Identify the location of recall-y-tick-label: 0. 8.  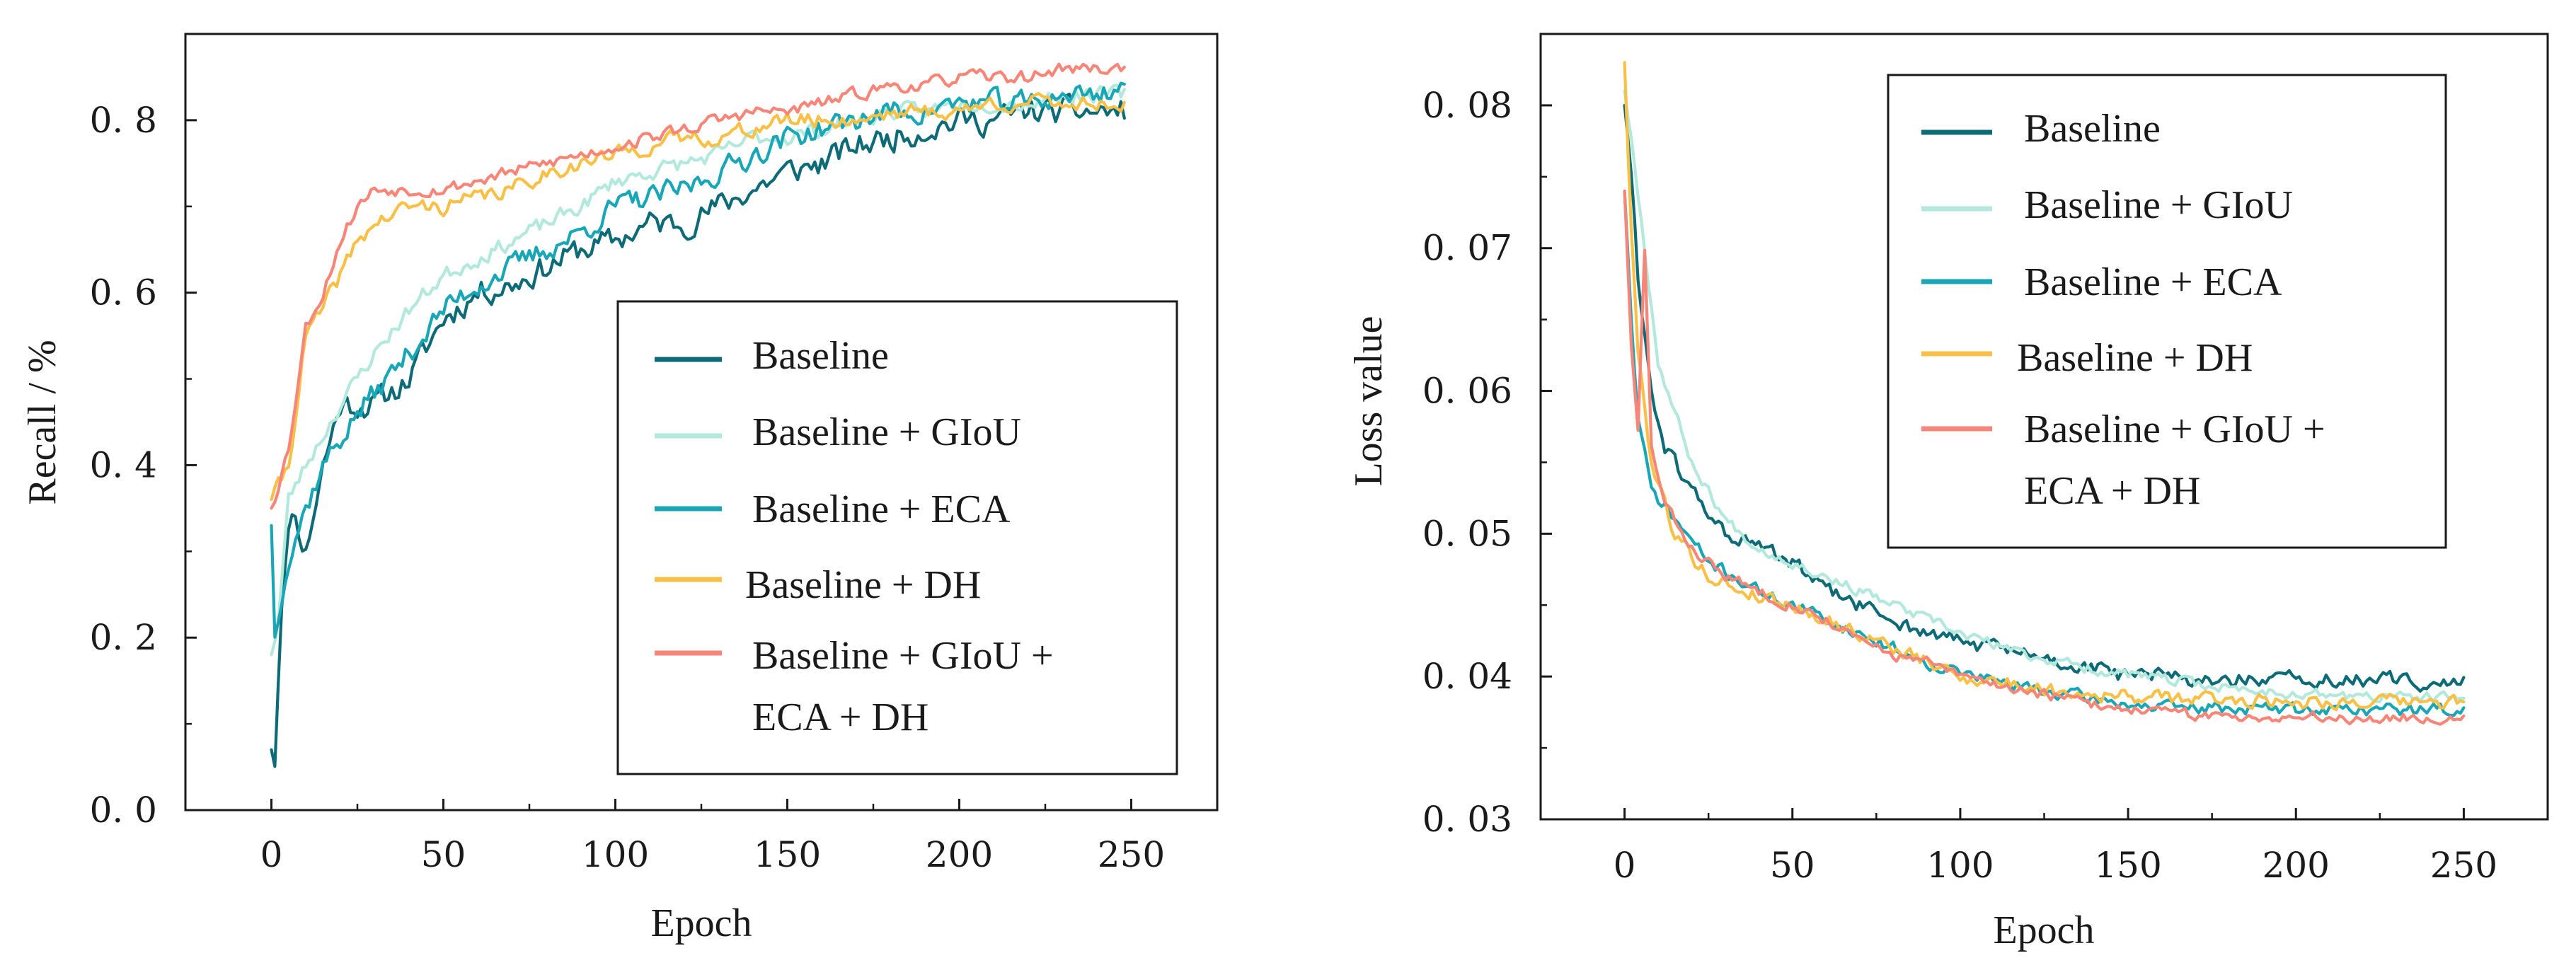
(124, 121).